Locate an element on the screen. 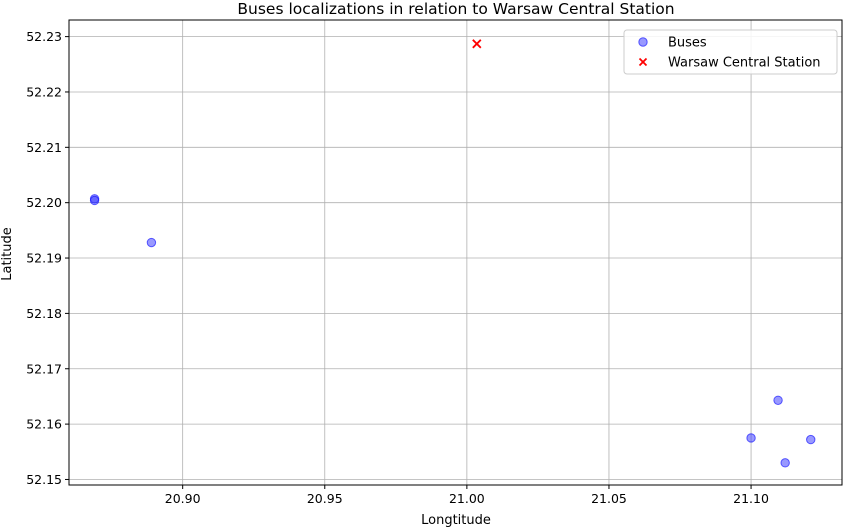  y-tick-label: 52.18 is located at coordinates (44, 313).